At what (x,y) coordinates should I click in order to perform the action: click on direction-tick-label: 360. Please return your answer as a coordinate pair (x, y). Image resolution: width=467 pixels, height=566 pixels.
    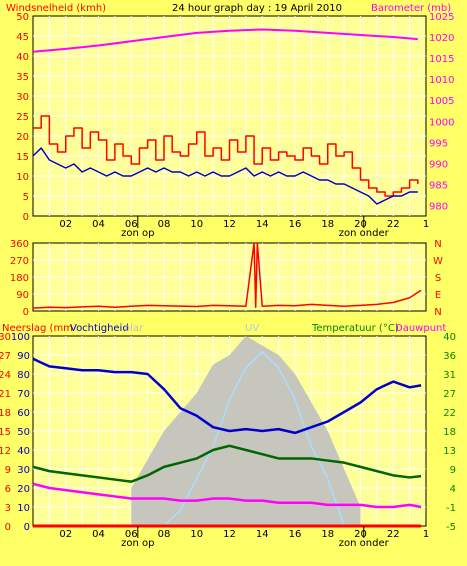
    Looking at the image, I should click on (19, 244).